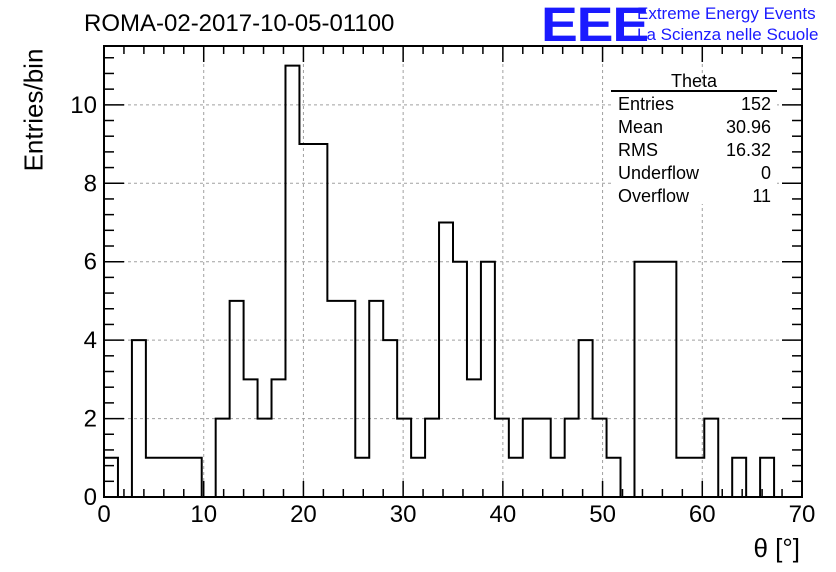 This screenshot has width=836, height=572. What do you see at coordinates (90, 497) in the screenshot?
I see `y-tick-label: 0` at bounding box center [90, 497].